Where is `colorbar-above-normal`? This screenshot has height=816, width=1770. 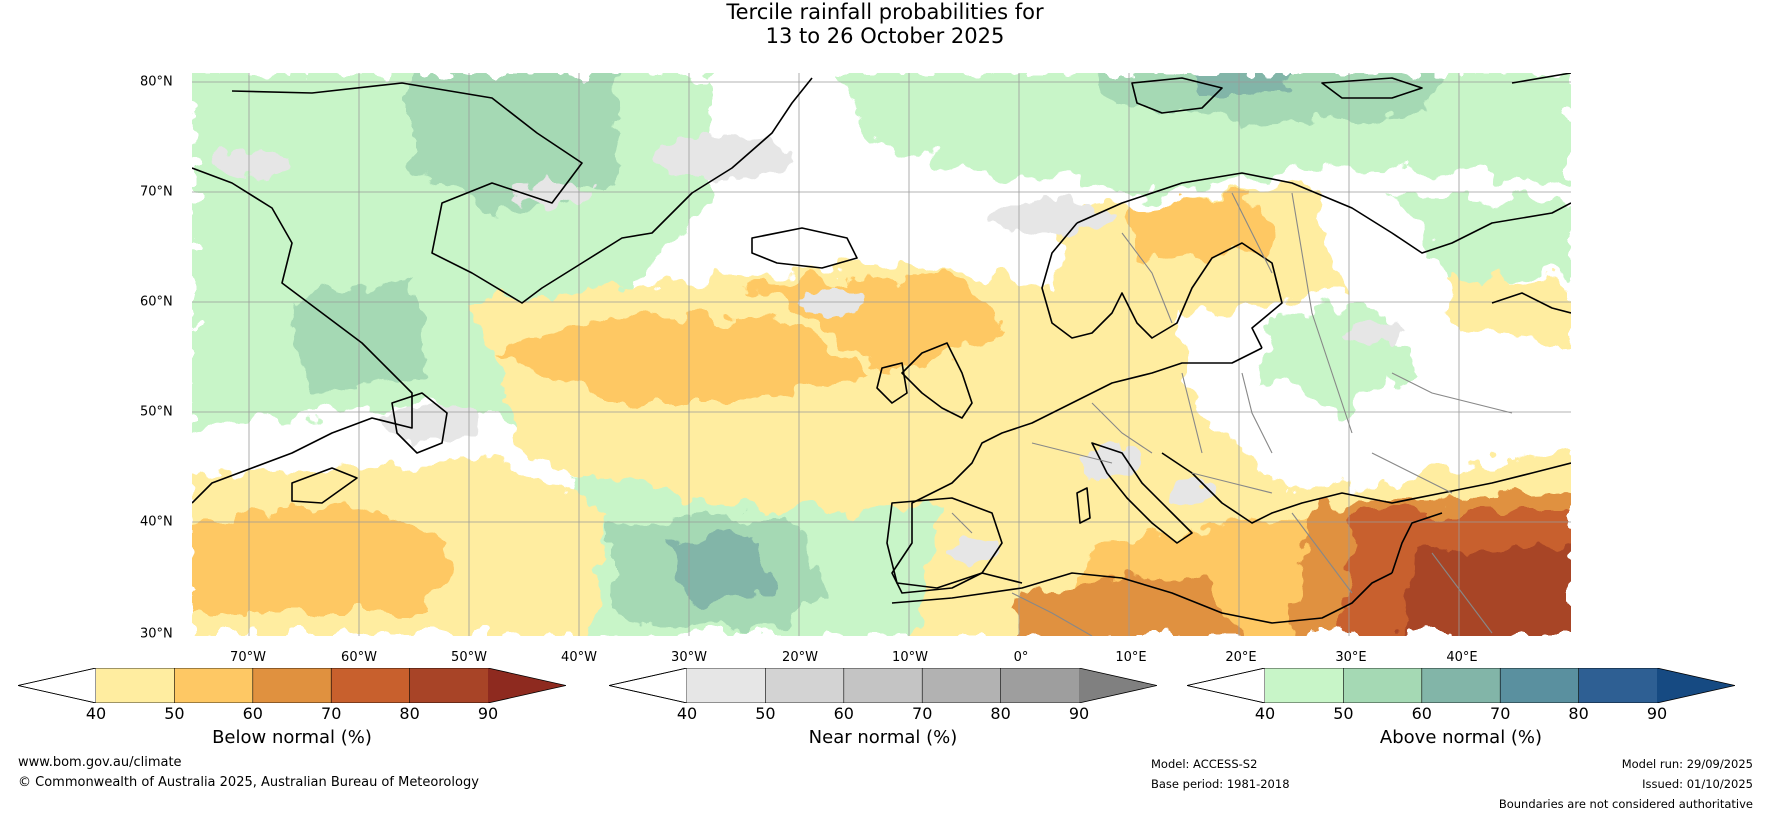
colorbar-above-normal is located at coordinates (1461, 685).